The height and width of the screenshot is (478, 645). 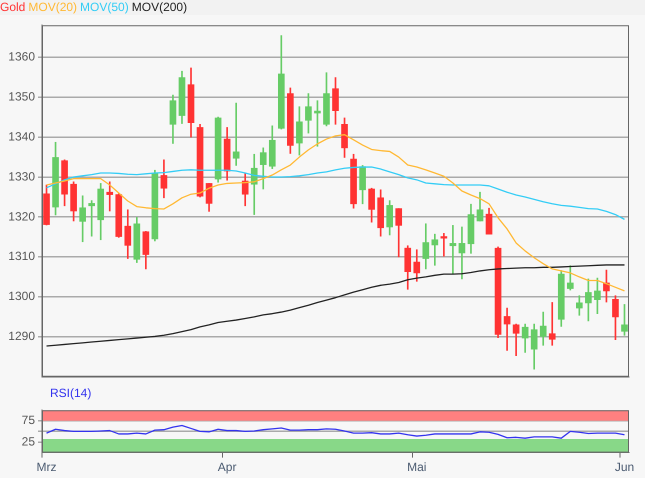 I want to click on text: MOV(50), so click(x=104, y=7).